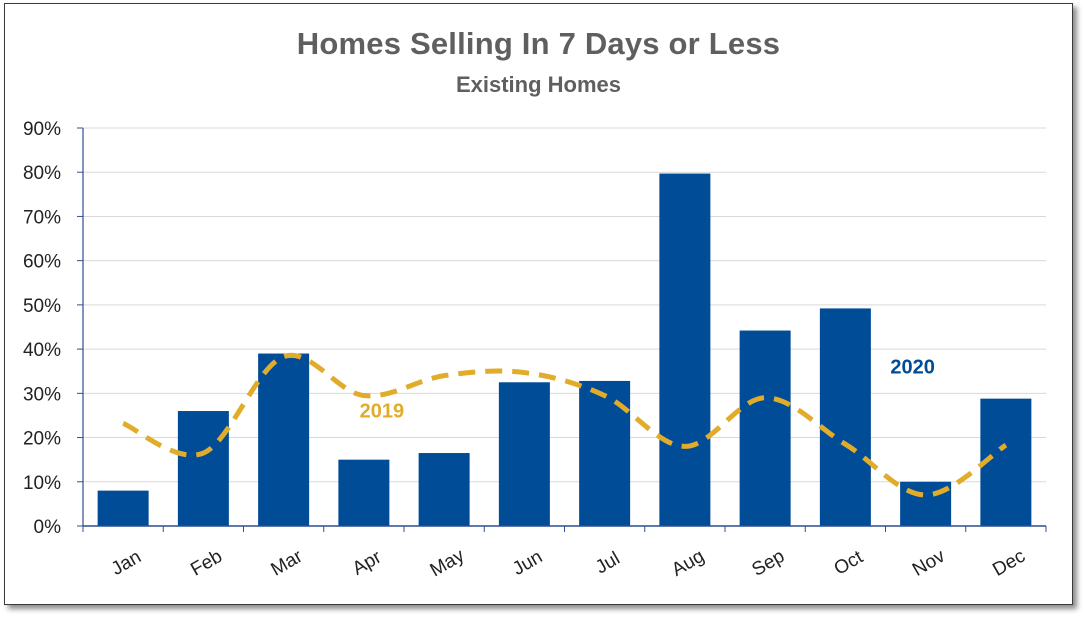 The width and height of the screenshot is (1084, 619). I want to click on x-tick-label: Feb, so click(206, 563).